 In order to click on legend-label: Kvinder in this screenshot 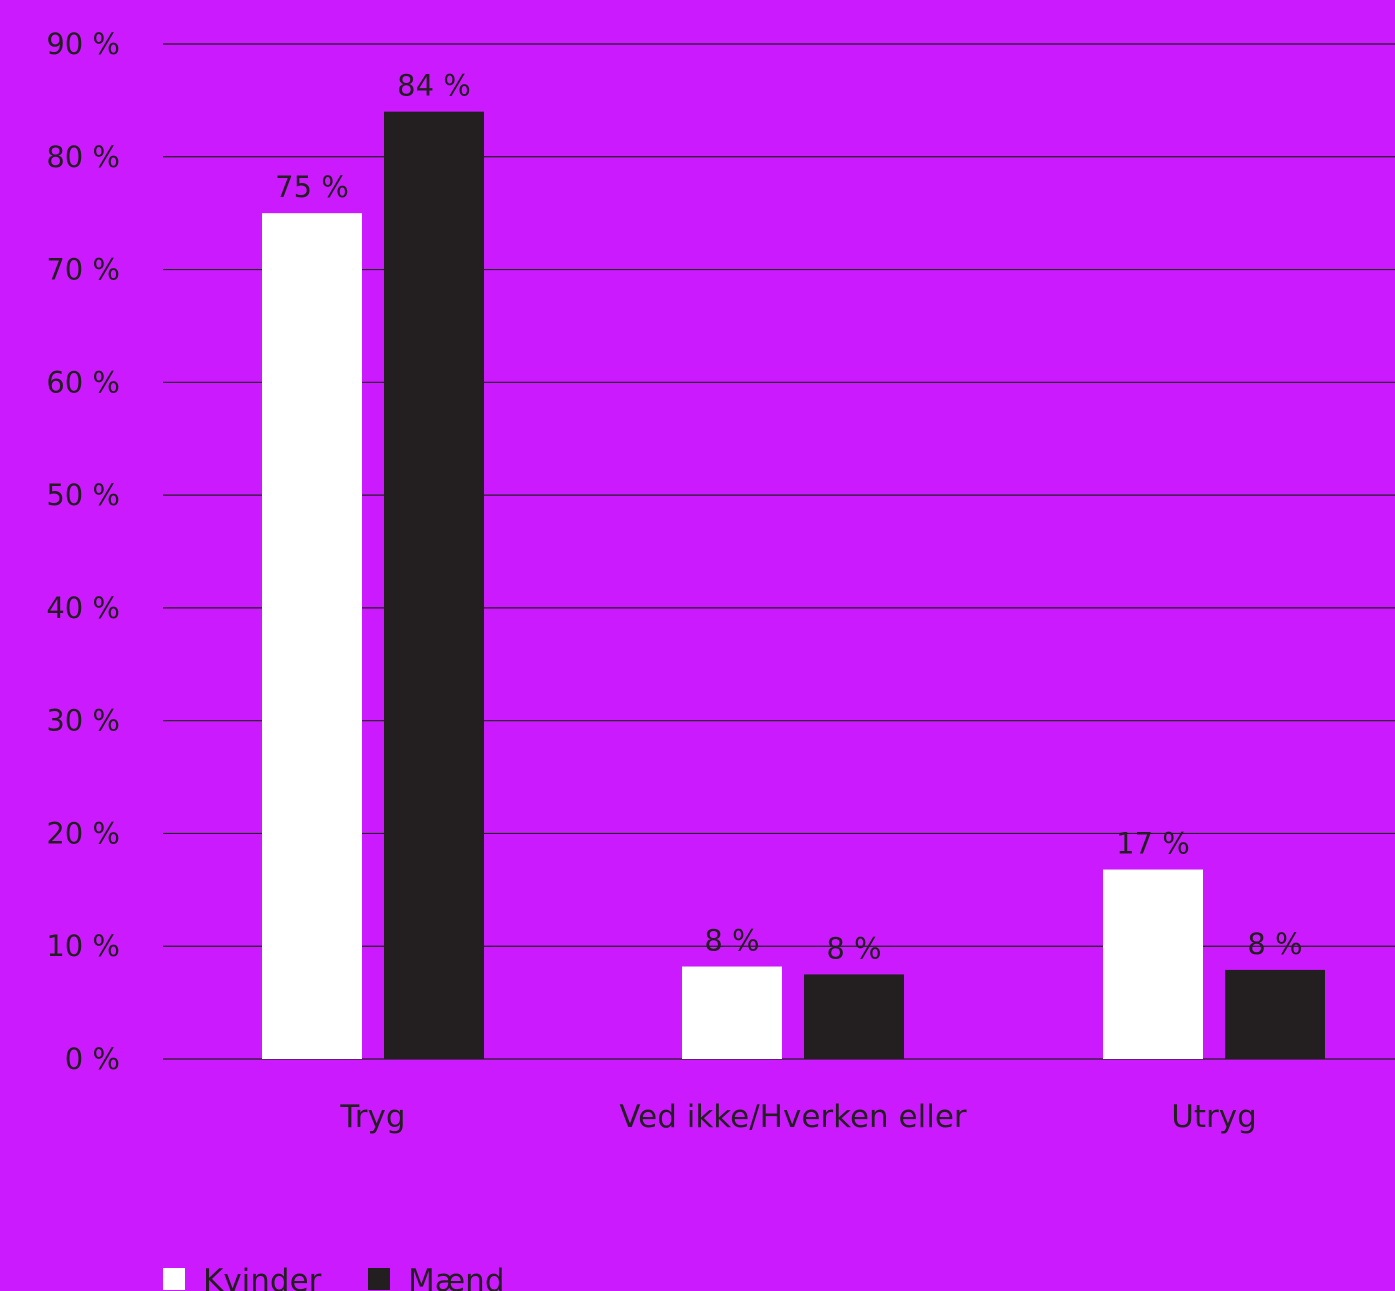, I will do `click(262, 1277)`.